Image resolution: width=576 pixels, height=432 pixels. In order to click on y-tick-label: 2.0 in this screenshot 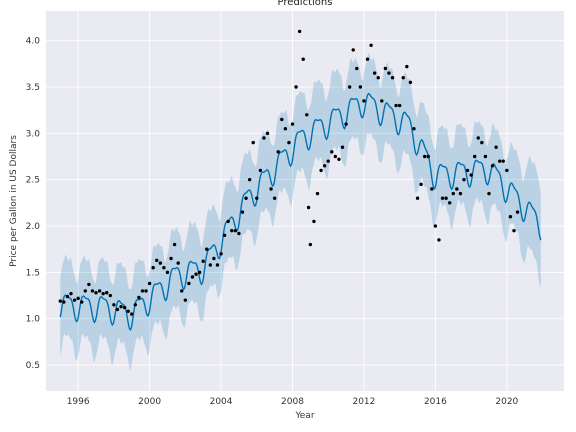, I will do `click(33, 227)`.